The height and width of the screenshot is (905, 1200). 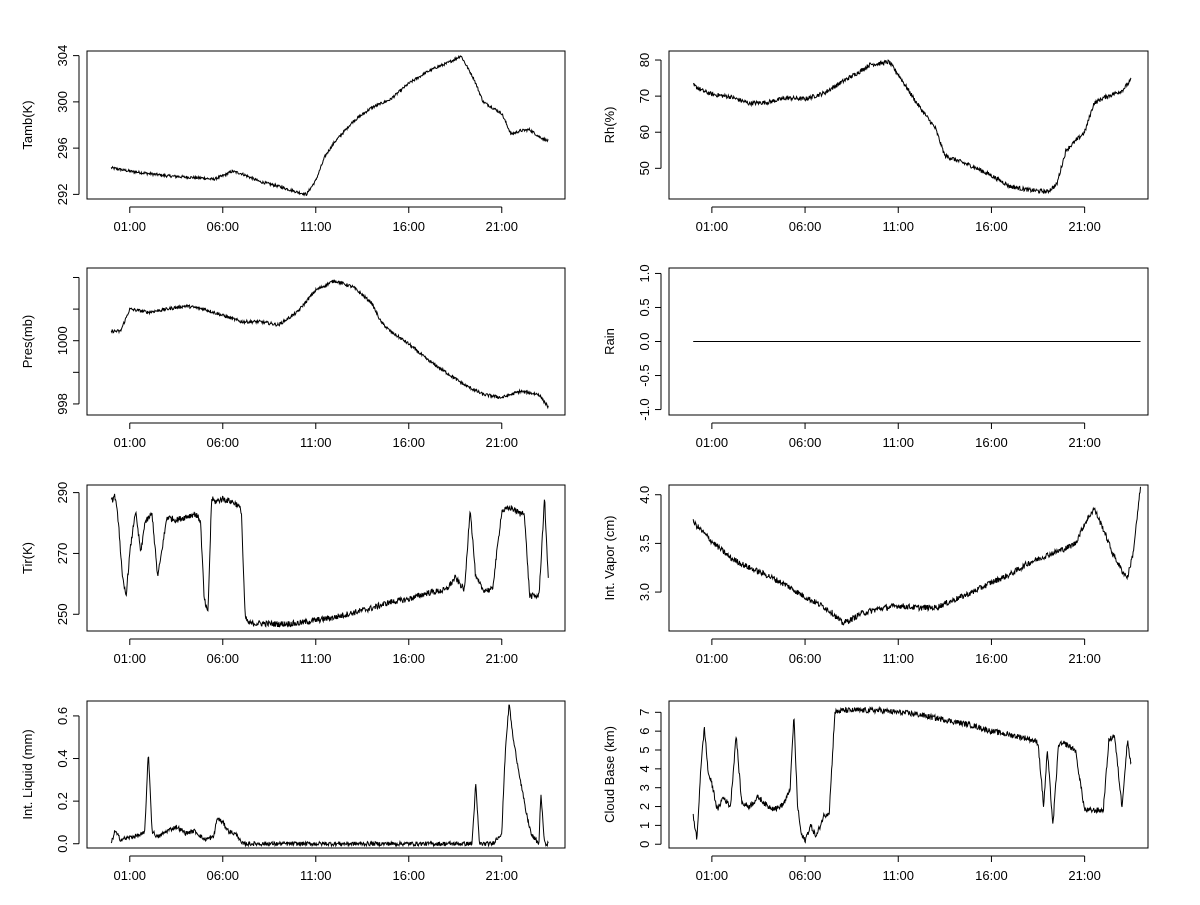 What do you see at coordinates (644, 844) in the screenshot?
I see `y-tick-label: 0` at bounding box center [644, 844].